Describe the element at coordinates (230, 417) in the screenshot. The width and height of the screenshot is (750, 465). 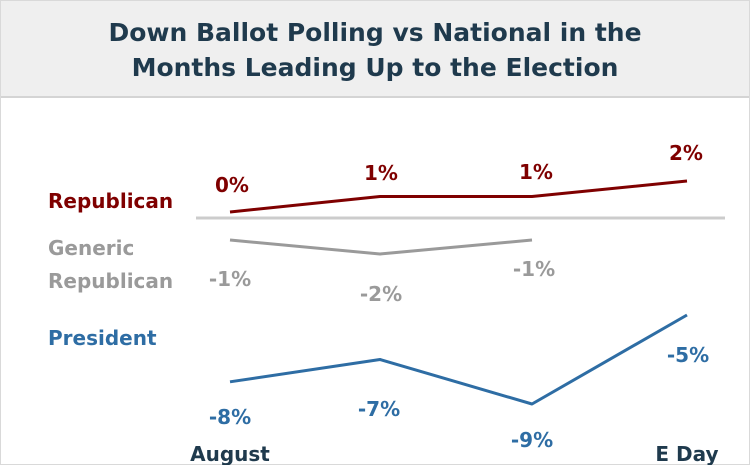
I see `data-label-president-0: -8%` at that location.